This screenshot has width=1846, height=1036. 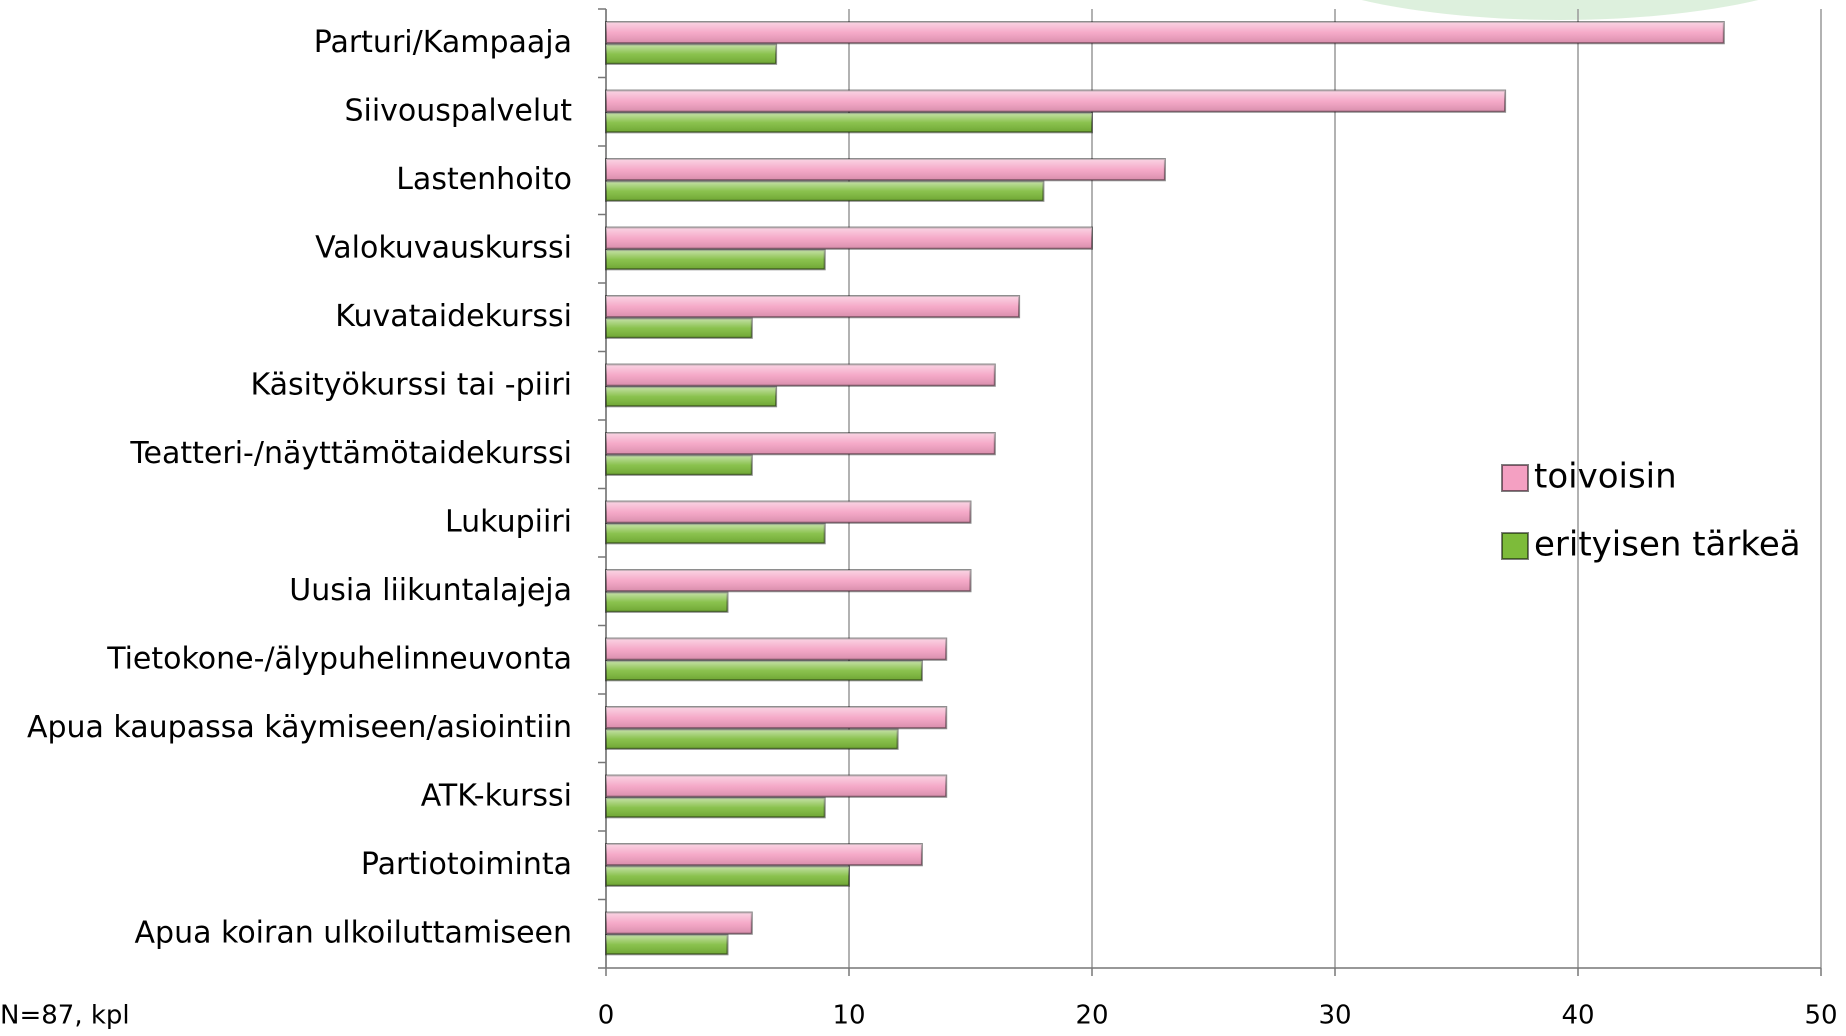 What do you see at coordinates (339, 658) in the screenshot?
I see `y-tick-label: Tietokone-/älypuhelinneuvonta` at bounding box center [339, 658].